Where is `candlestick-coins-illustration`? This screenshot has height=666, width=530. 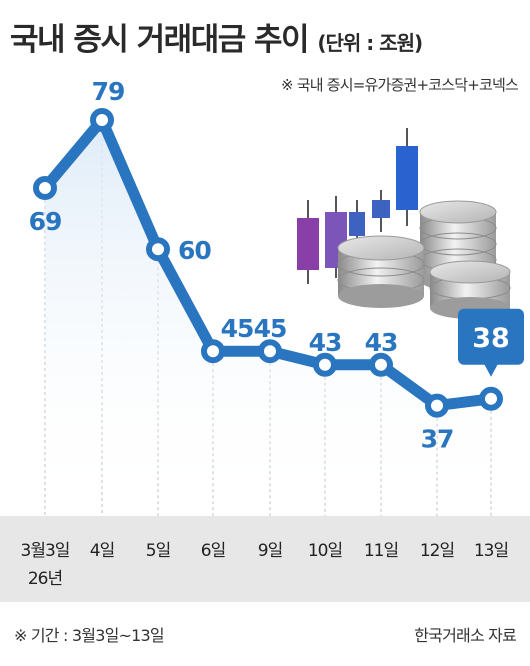 candlestick-coins-illustration is located at coordinates (404, 223).